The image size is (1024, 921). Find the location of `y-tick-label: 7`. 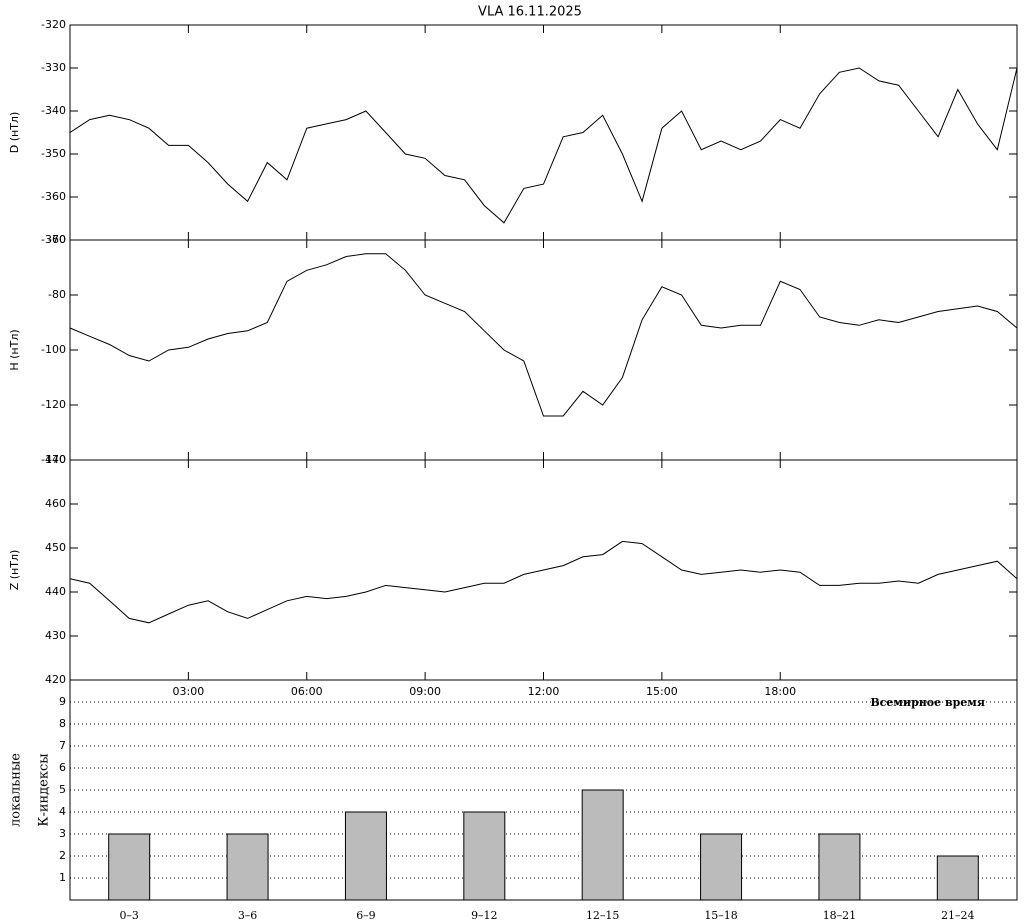

y-tick-label: 7 is located at coordinates (62, 745).